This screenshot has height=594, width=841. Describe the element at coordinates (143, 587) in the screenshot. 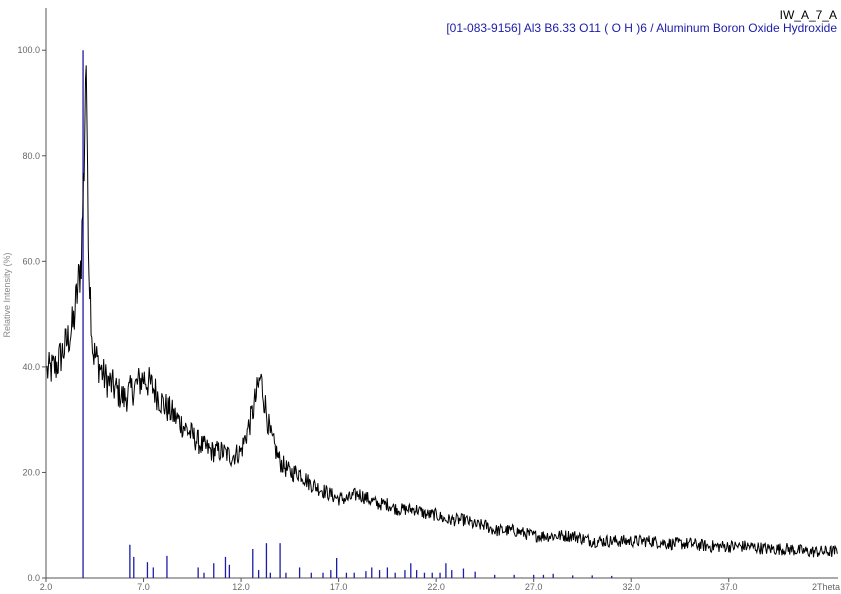

I see `x-tick-label: 7.0` at that location.